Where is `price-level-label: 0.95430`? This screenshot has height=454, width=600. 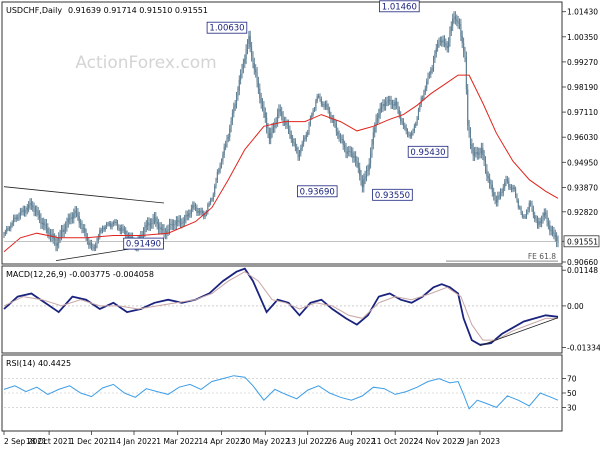
price-level-label: 0.95430 is located at coordinates (427, 153).